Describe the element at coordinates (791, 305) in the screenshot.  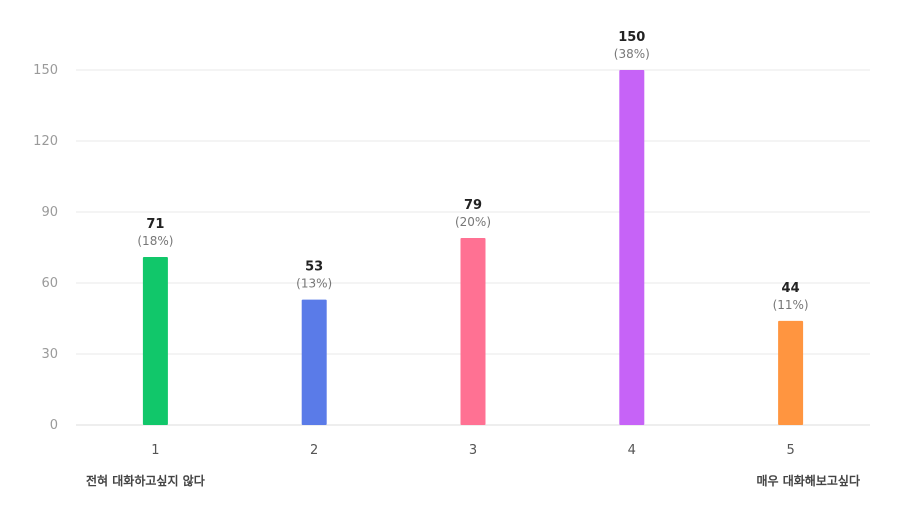
I see `percent-label-5: (11%)` at that location.